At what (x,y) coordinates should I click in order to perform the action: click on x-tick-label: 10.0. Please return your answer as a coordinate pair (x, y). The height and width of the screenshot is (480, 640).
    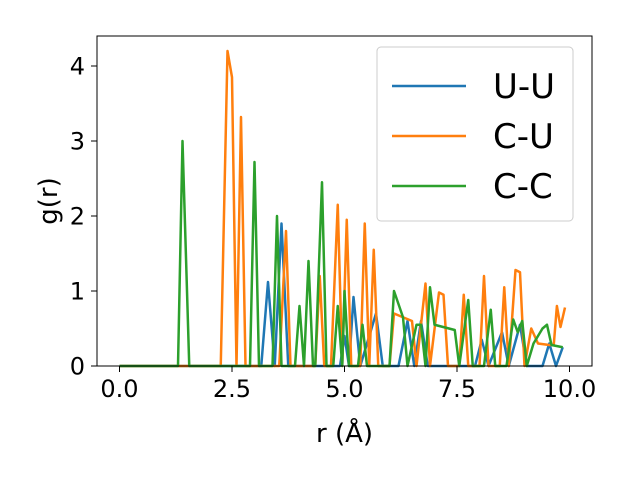
    Looking at the image, I should click on (569, 389).